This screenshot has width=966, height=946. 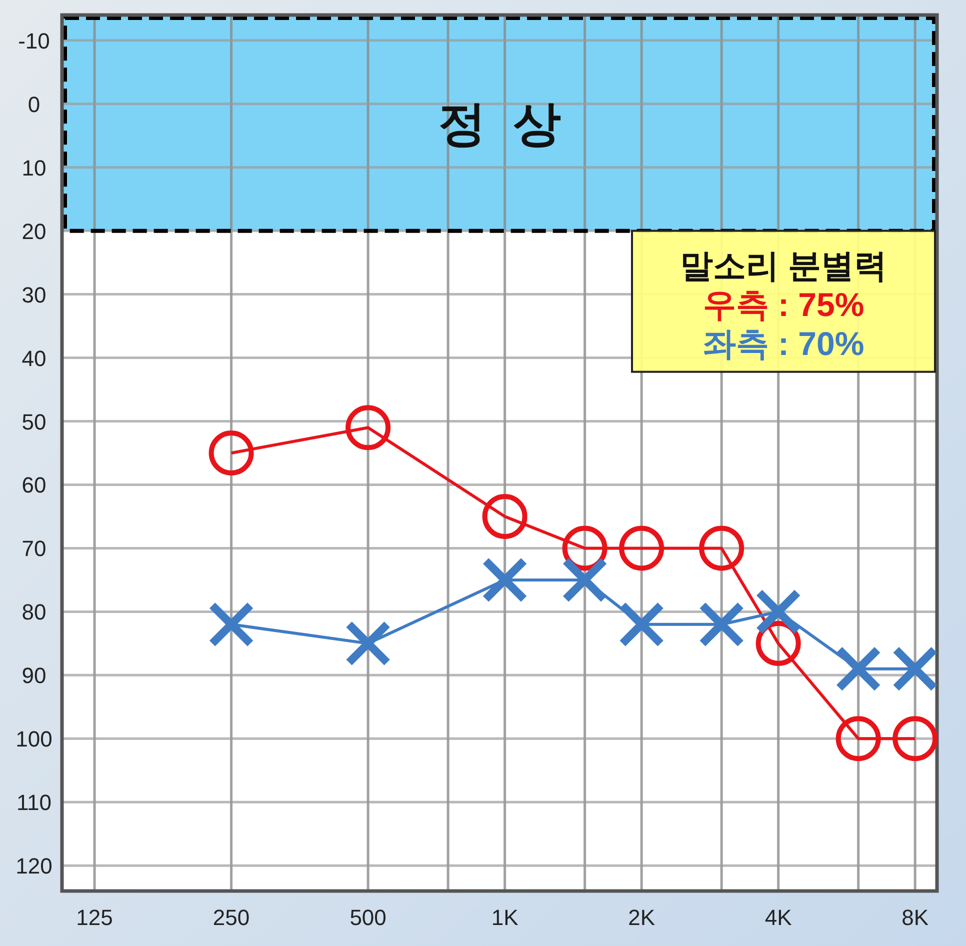 What do you see at coordinates (34, 485) in the screenshot?
I see `y-tick-label: 60` at bounding box center [34, 485].